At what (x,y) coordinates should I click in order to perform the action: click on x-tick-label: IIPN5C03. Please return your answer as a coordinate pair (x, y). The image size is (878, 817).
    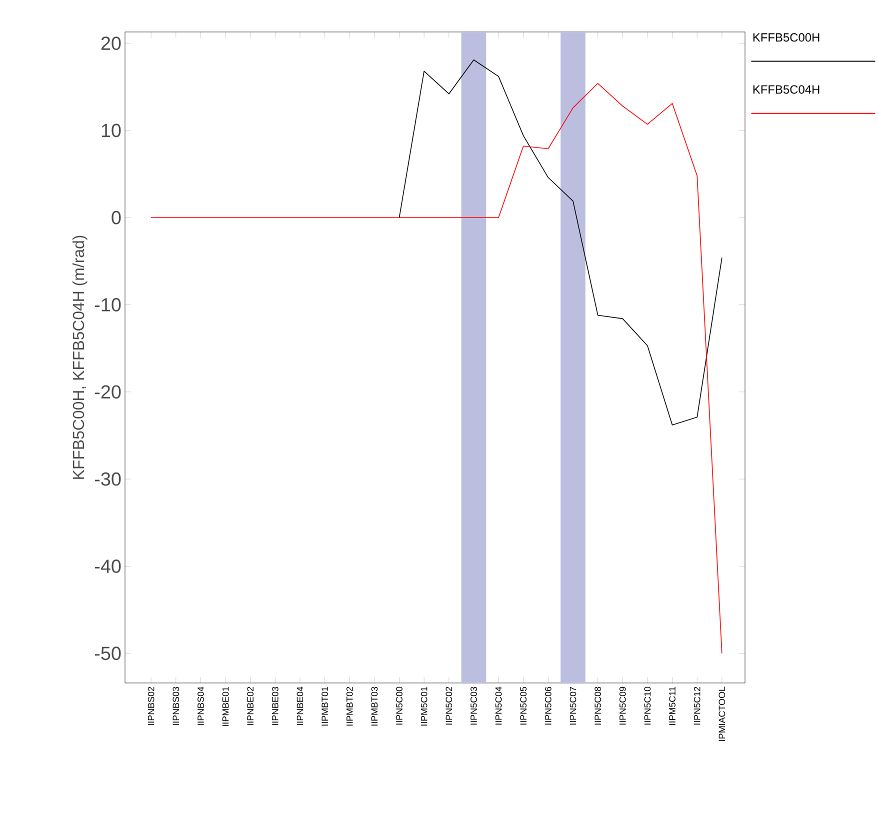
    Looking at the image, I should click on (473, 705).